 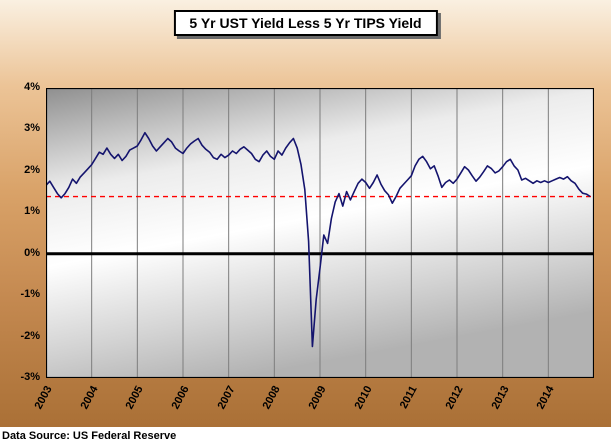 What do you see at coordinates (32, 211) in the screenshot?
I see `y-tick-label: 1%` at bounding box center [32, 211].